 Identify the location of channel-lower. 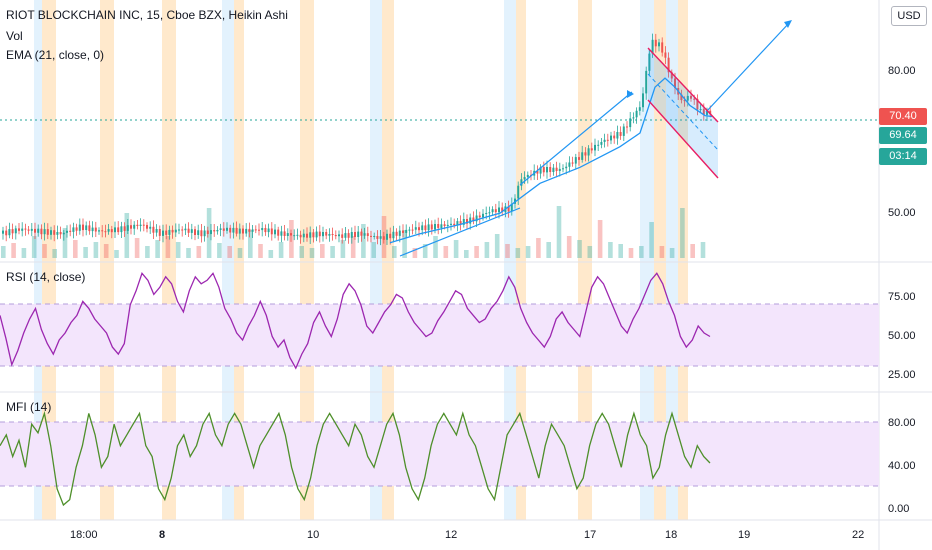
(683, 139).